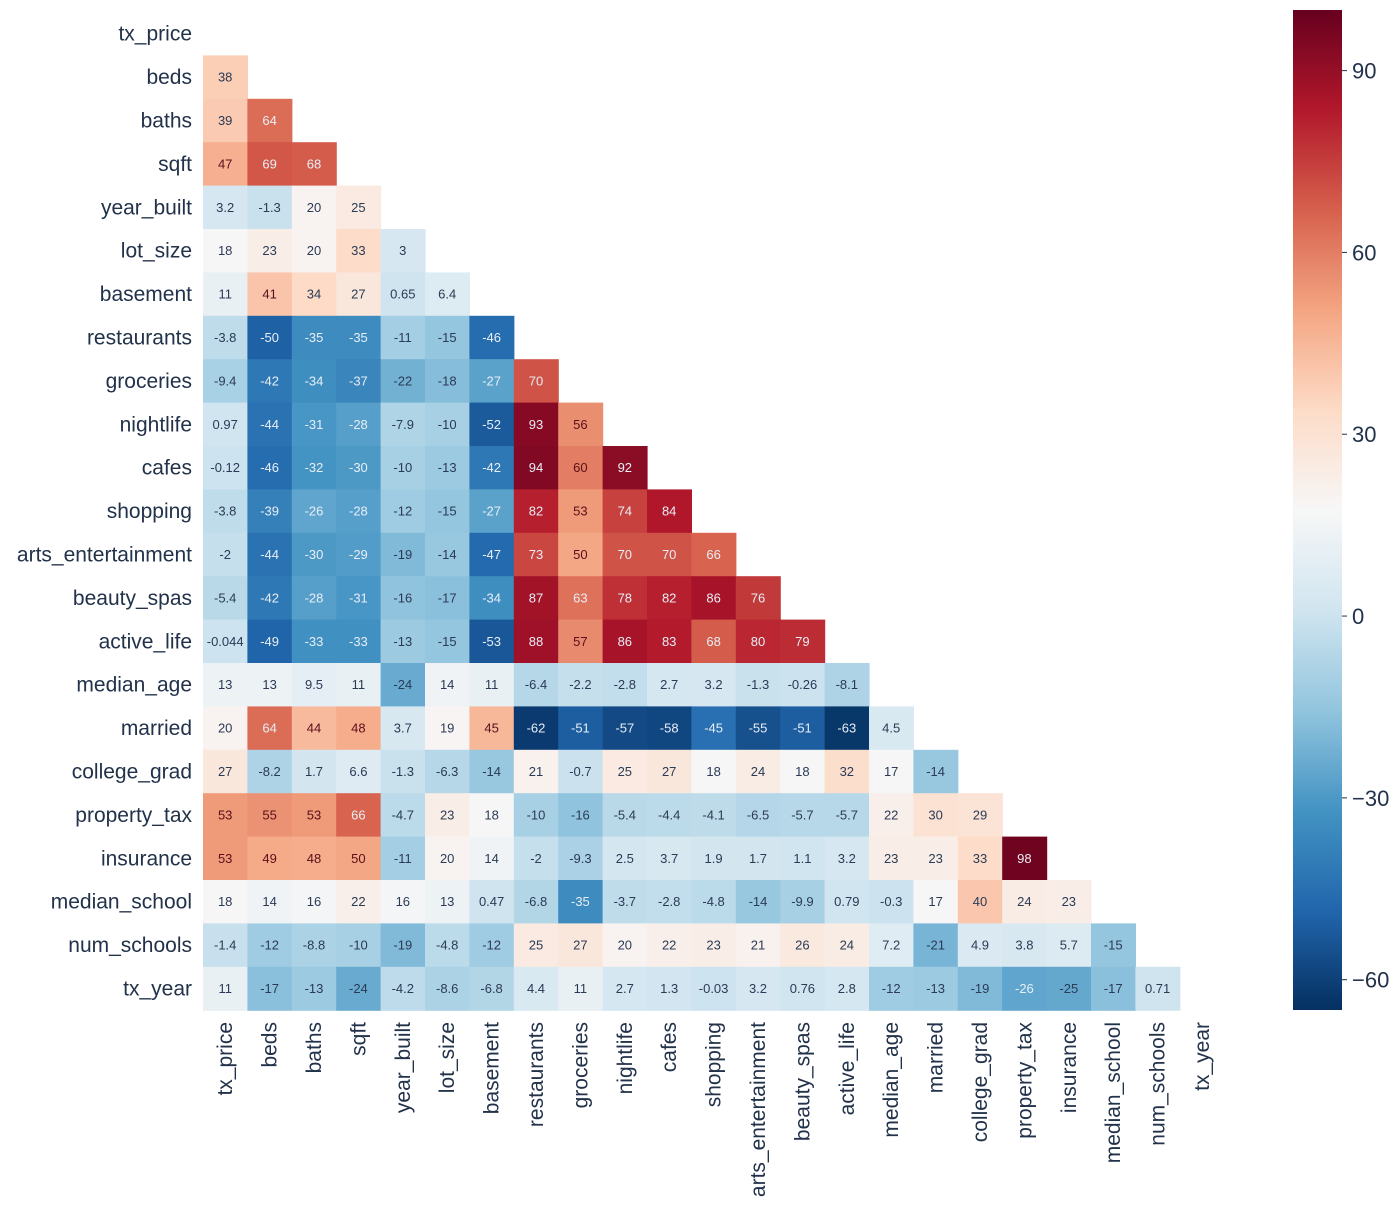  Describe the element at coordinates (802, 1081) in the screenshot. I see `x-tick-label-beauty_spas: beauty_spas` at that location.